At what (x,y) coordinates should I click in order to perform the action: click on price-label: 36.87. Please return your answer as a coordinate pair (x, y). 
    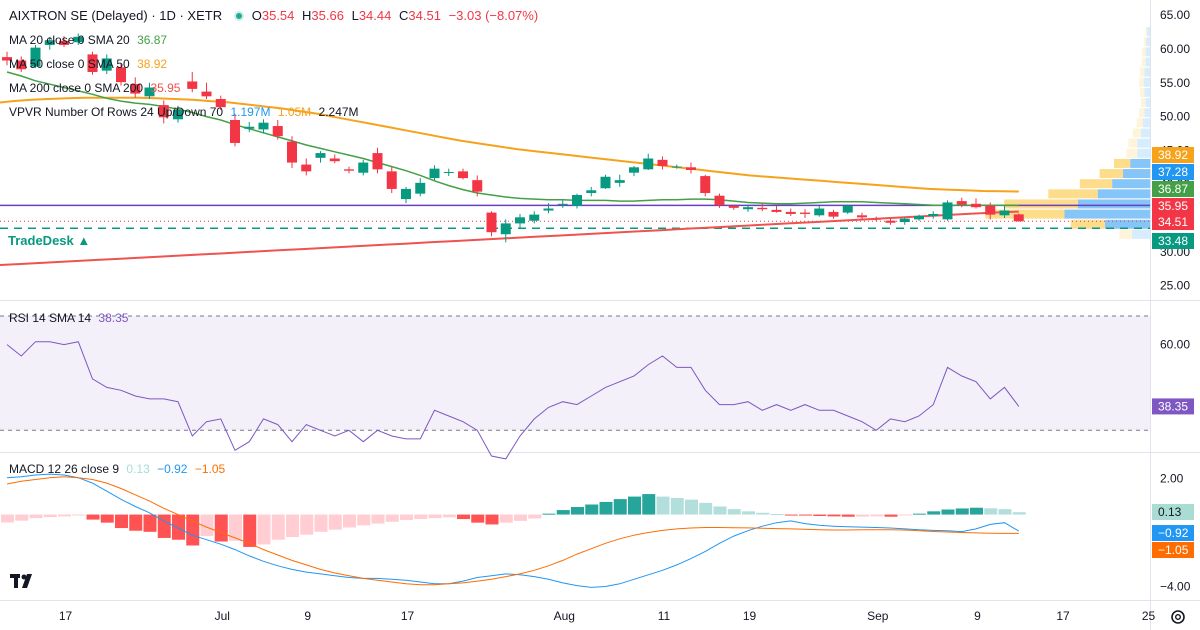
    Looking at the image, I should click on (1173, 189).